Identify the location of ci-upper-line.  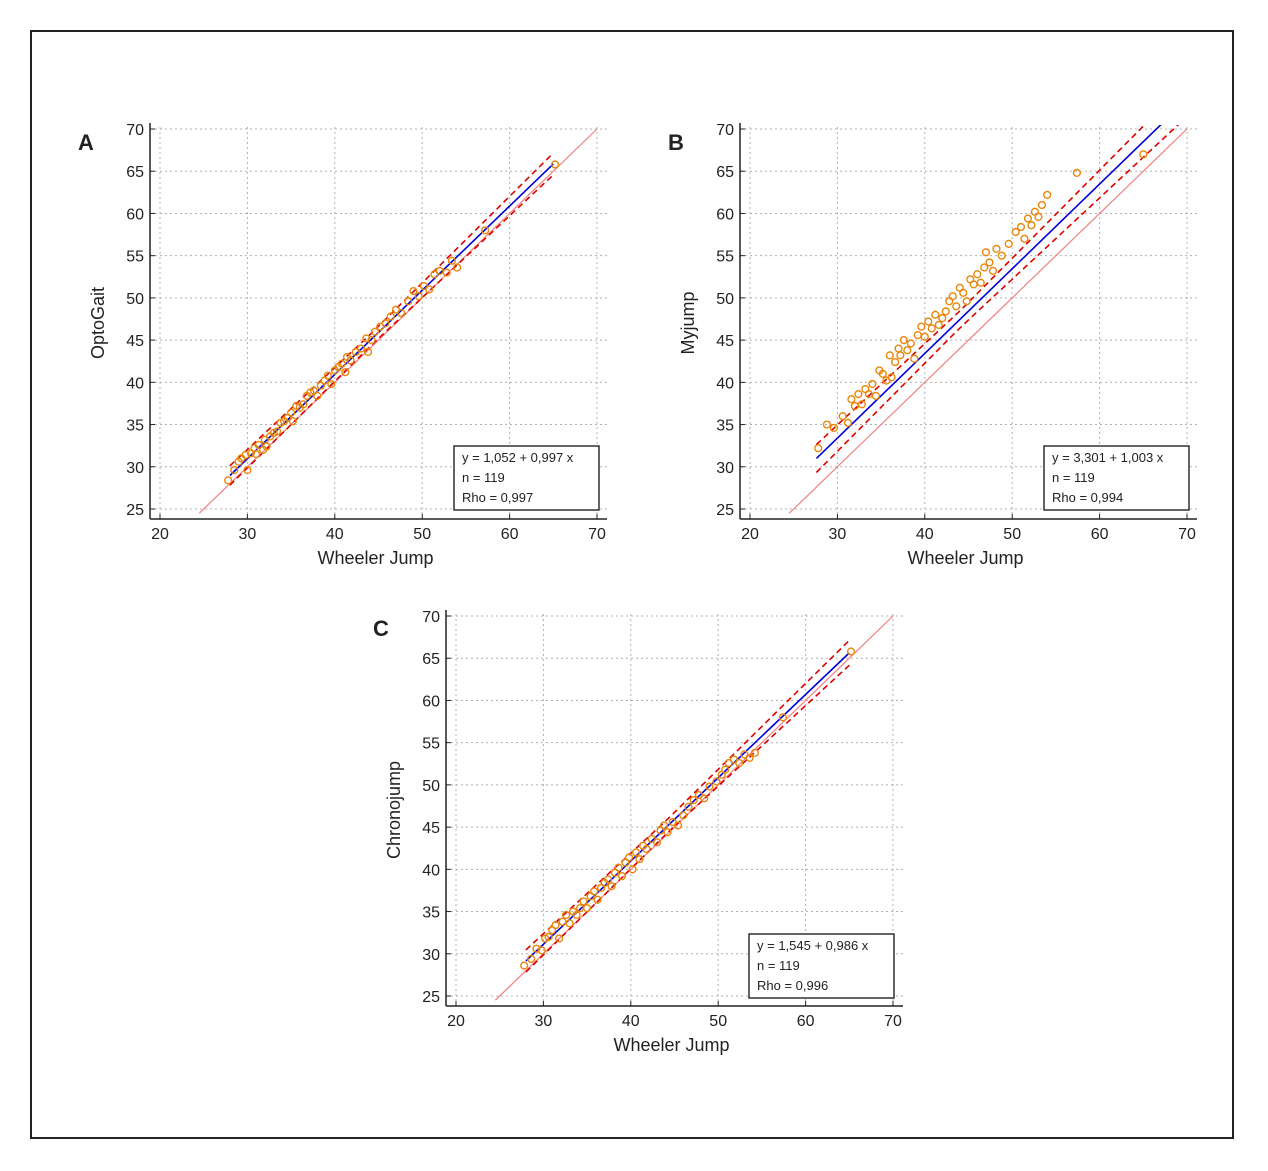
(391, 309).